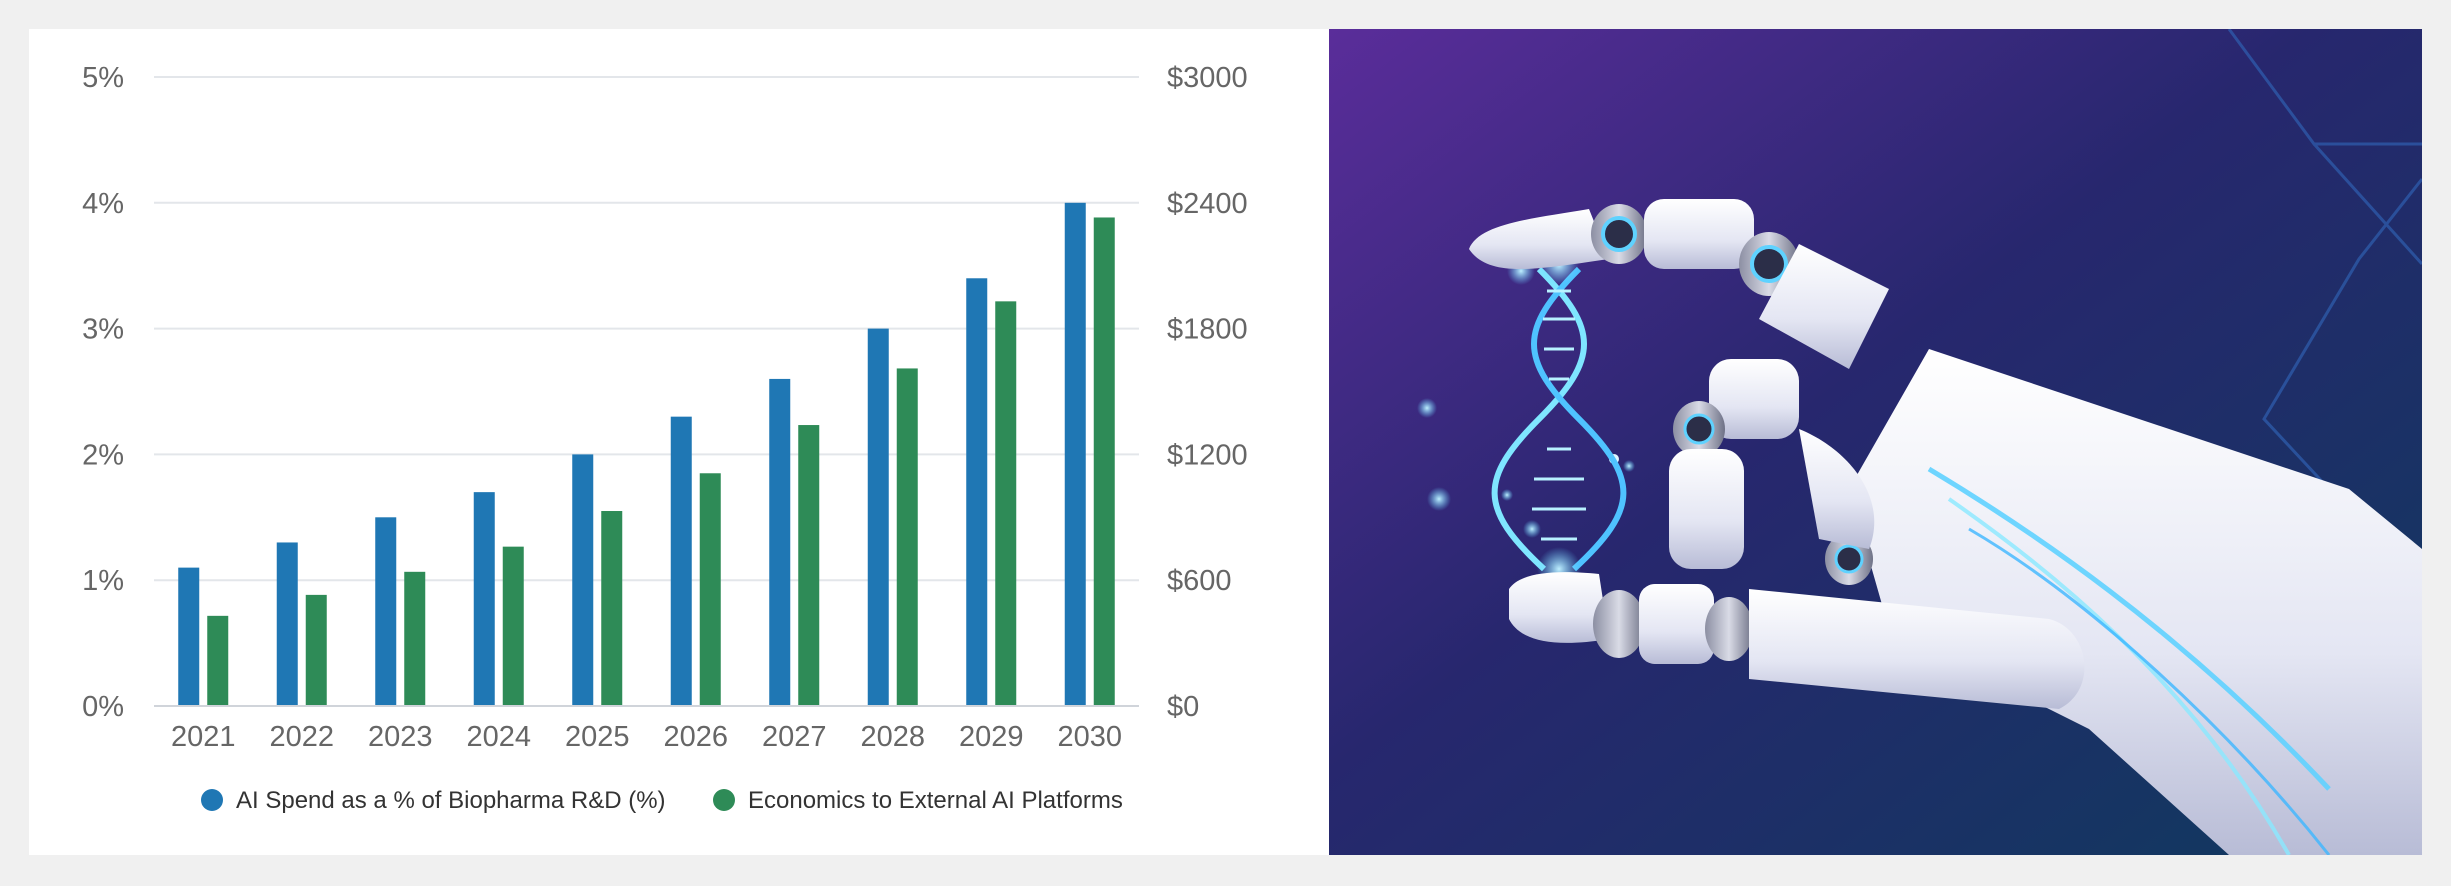 The height and width of the screenshot is (886, 2451). Describe the element at coordinates (103, 204) in the screenshot. I see `left-y-tick-label: 4%` at that location.